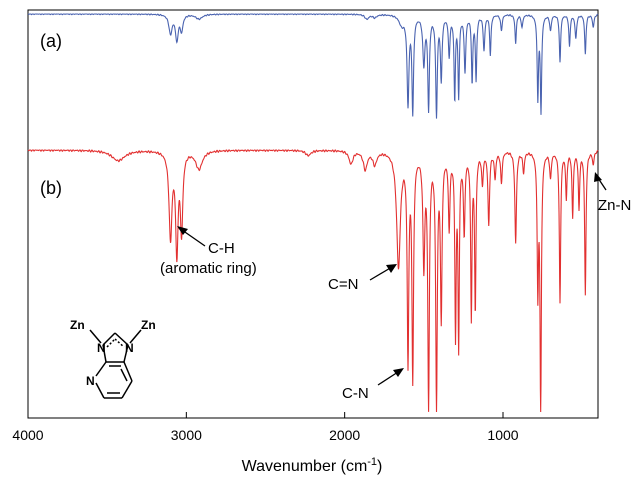 The image size is (639, 480). I want to click on x-tick-label: 1000, so click(502, 435).